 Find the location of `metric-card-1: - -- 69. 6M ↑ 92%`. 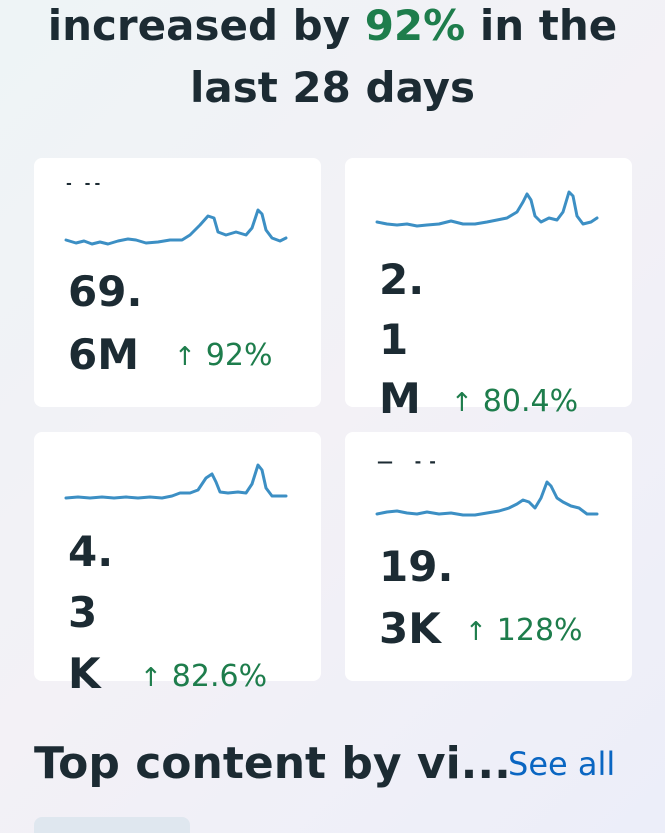

metric-card-1: - -- 69. 6M ↑ 92% is located at coordinates (177, 282).